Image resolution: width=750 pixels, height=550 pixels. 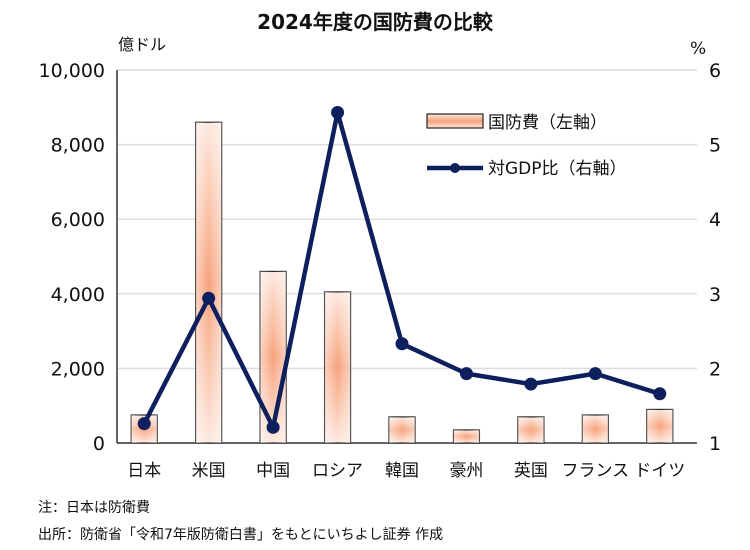 What do you see at coordinates (715, 369) in the screenshot?
I see `y-tick-right: 2` at bounding box center [715, 369].